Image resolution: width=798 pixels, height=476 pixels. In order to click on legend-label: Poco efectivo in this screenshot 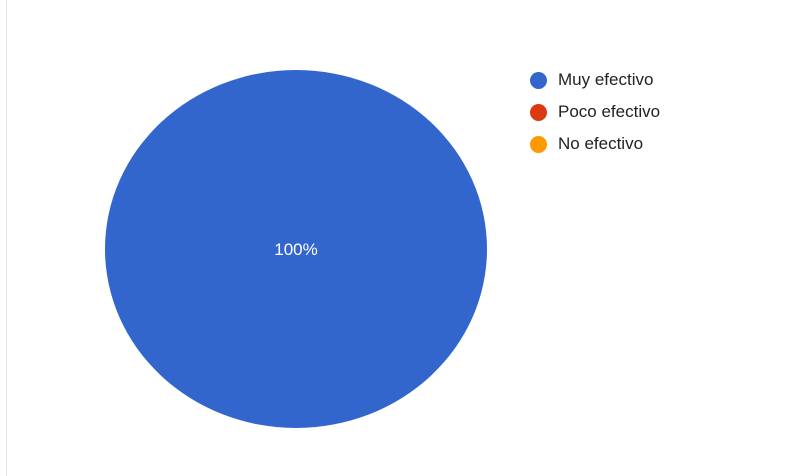, I will do `click(609, 111)`.